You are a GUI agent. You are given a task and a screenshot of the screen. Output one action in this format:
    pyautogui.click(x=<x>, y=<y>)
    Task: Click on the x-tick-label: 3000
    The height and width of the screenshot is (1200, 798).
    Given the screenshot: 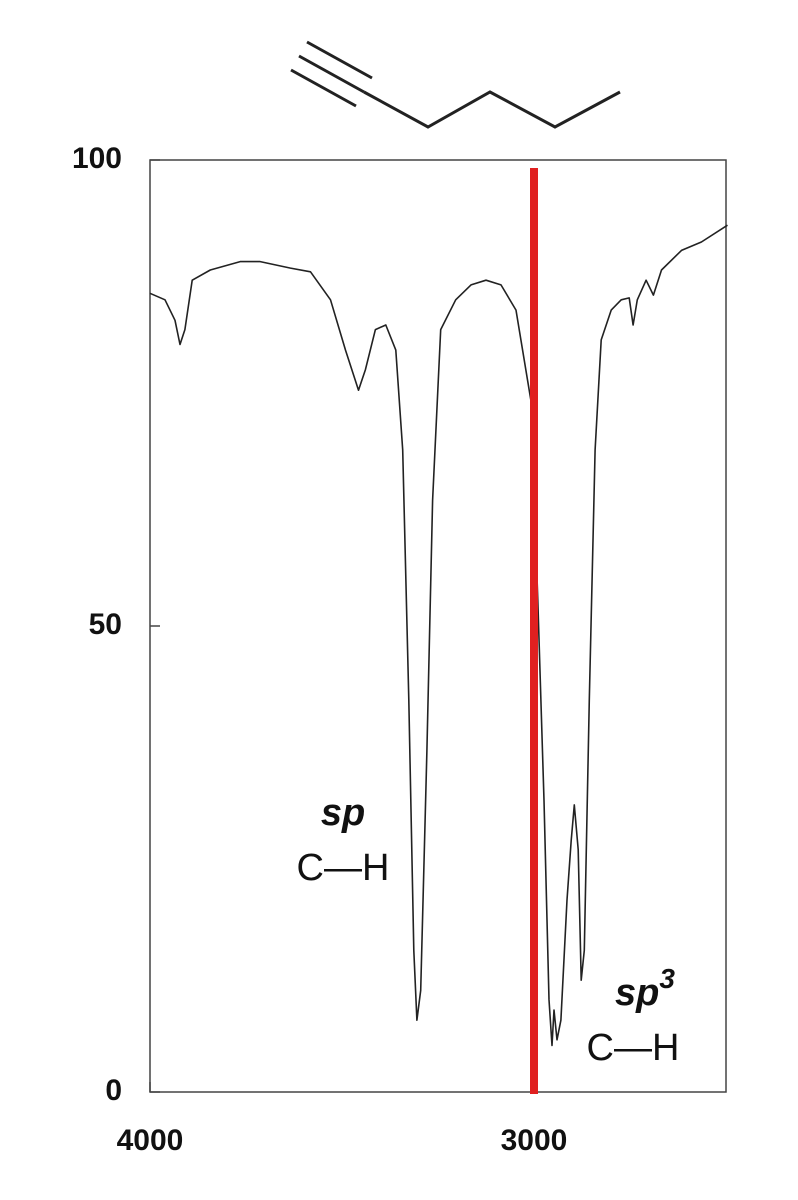 What is the action you would take?
    pyautogui.click(x=534, y=1140)
    